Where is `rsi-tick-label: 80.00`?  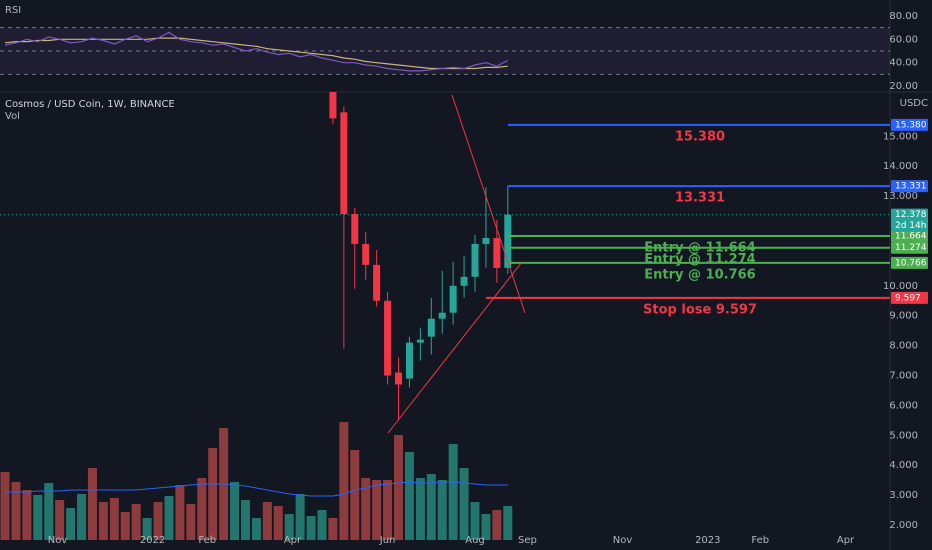 rsi-tick-label: 80.00 is located at coordinates (903, 16).